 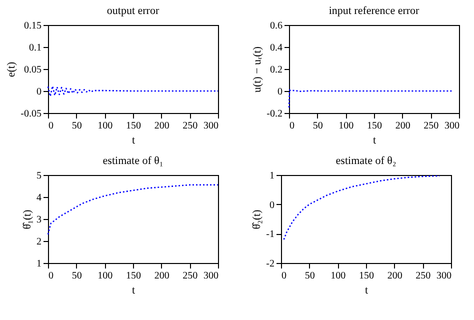 I want to click on chart-title: output error, so click(x=133, y=11).